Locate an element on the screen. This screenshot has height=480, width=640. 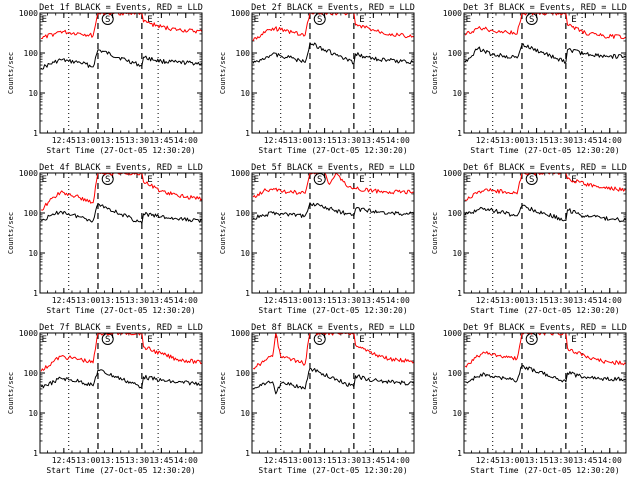
panel-title: Det 1f BLACK = Events, RED = LLD is located at coordinates (121, 8).